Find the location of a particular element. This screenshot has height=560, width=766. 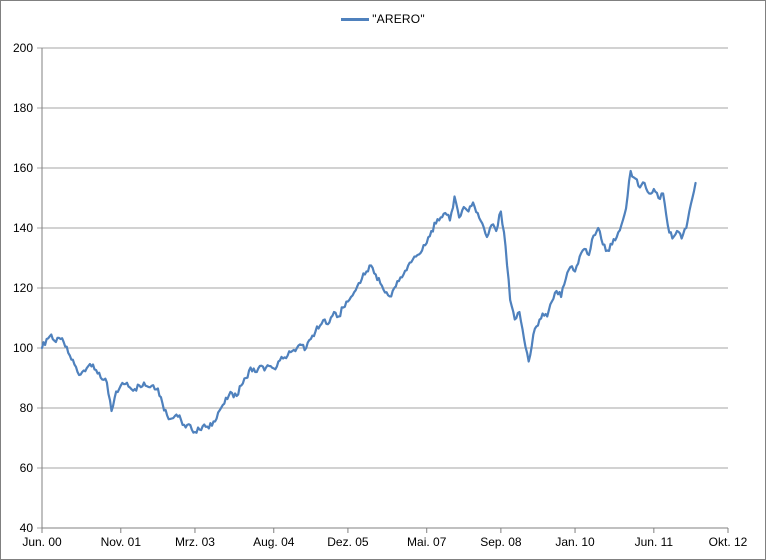

x-axis-label: Jun. 11 is located at coordinates (654, 542).